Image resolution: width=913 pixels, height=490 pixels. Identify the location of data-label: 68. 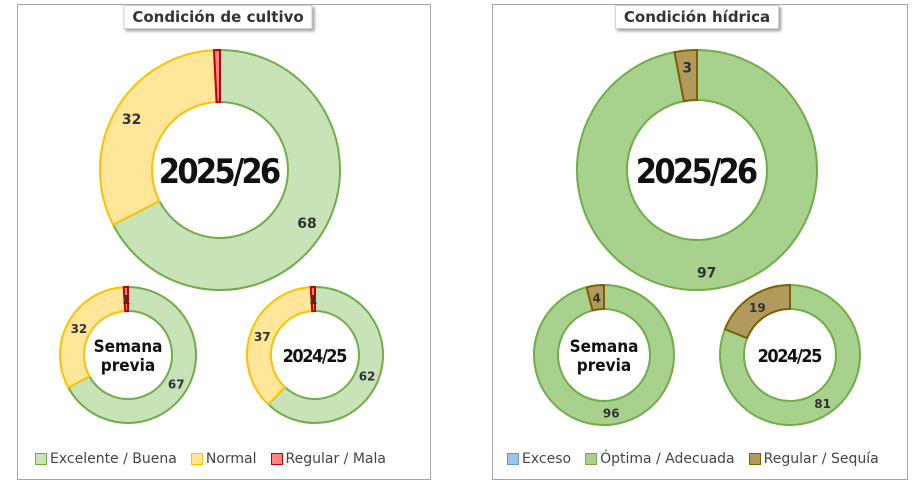
(306, 224).